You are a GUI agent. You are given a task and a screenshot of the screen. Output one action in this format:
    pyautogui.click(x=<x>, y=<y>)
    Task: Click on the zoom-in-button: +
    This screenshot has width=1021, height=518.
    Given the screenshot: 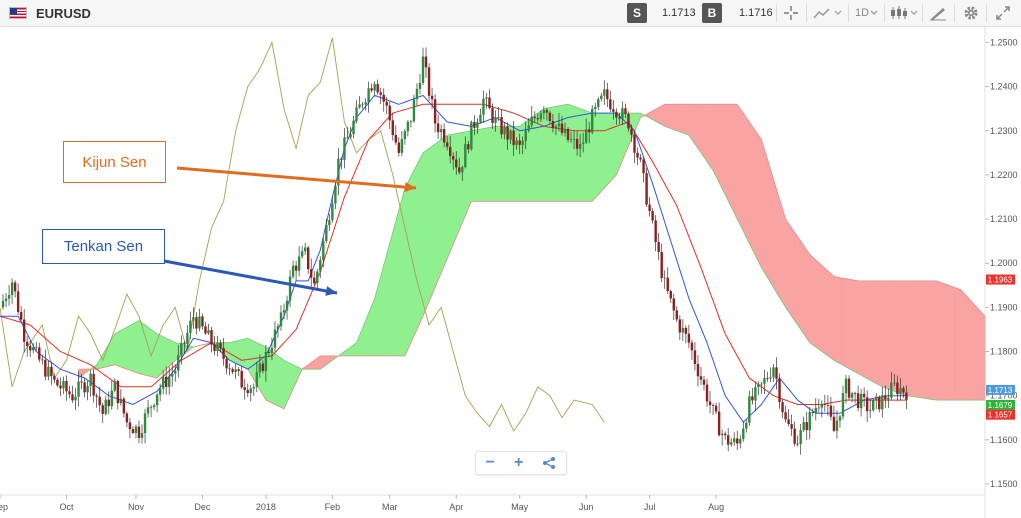 What is the action you would take?
    pyautogui.click(x=518, y=462)
    